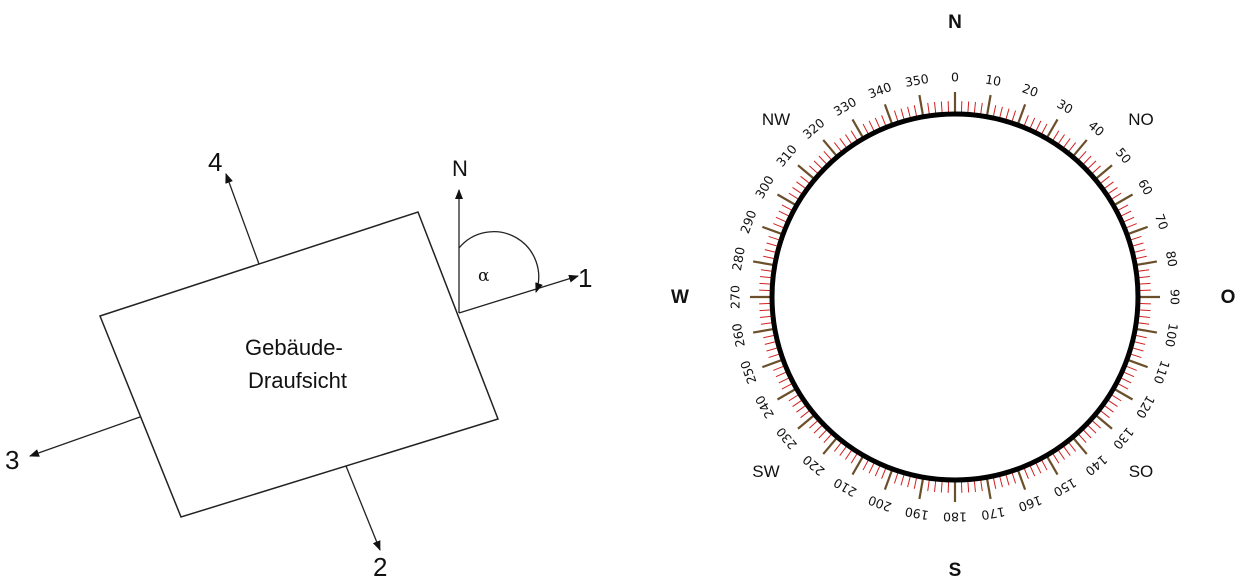 This screenshot has height=578, width=1241. What do you see at coordinates (764, 187) in the screenshot?
I see `degree-label-300: 300` at bounding box center [764, 187].